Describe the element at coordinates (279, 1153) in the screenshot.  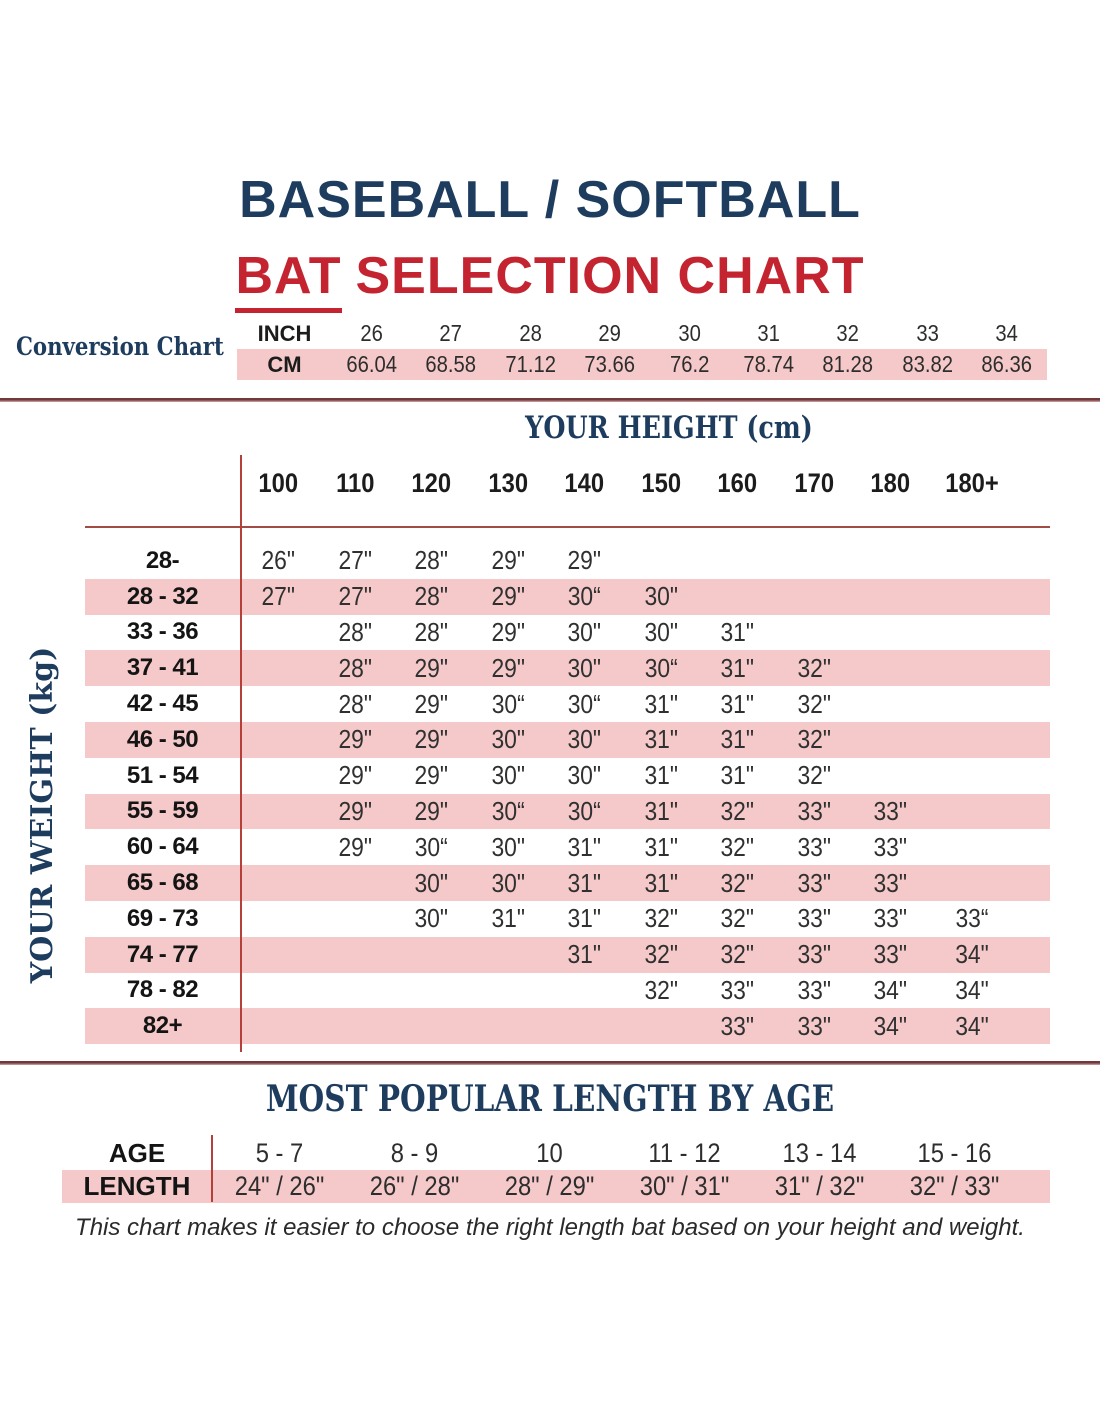
I see `age-range-cell: 5 - 7` at that location.